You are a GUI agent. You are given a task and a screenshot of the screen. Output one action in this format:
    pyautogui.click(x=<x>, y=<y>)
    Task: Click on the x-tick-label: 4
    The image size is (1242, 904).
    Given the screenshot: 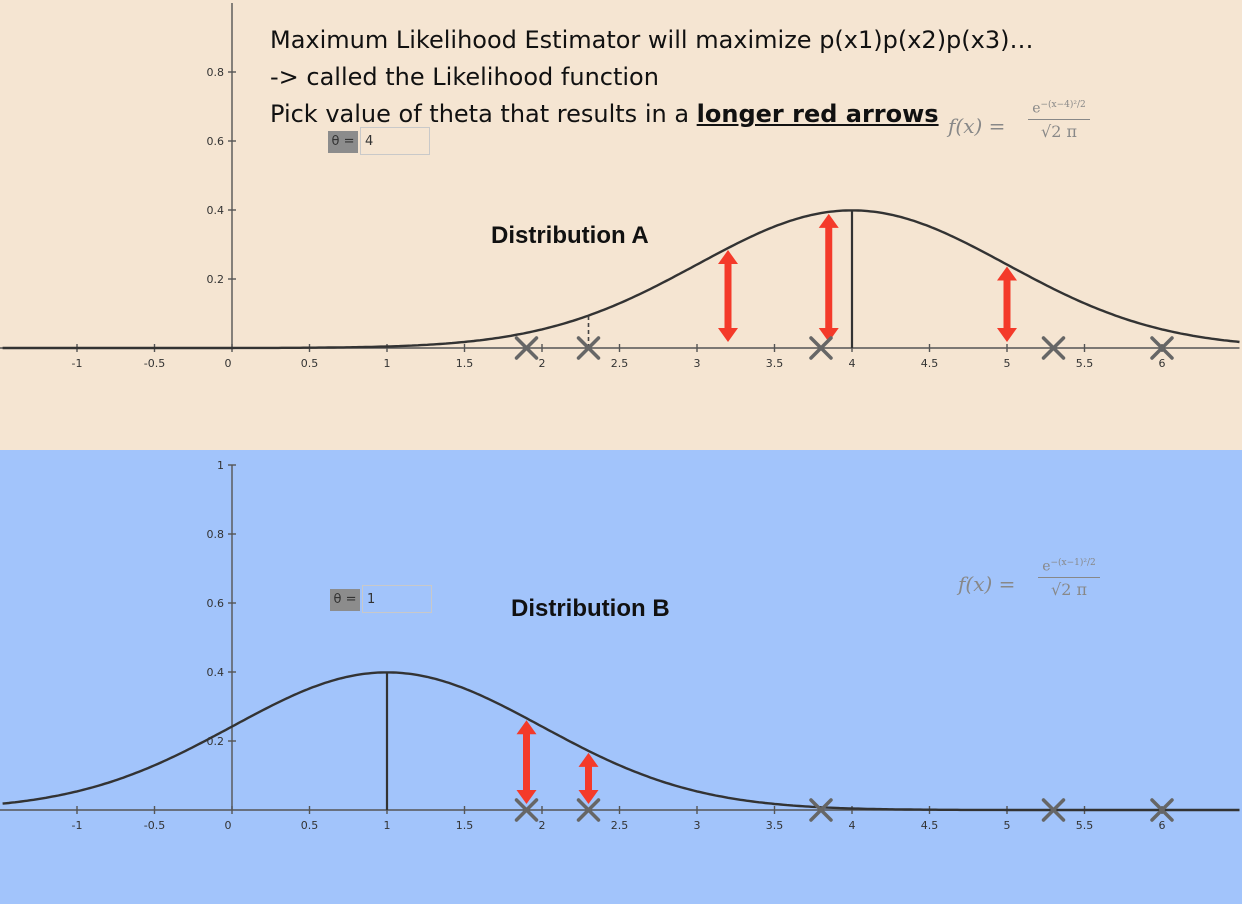 What is the action you would take?
    pyautogui.click(x=852, y=825)
    